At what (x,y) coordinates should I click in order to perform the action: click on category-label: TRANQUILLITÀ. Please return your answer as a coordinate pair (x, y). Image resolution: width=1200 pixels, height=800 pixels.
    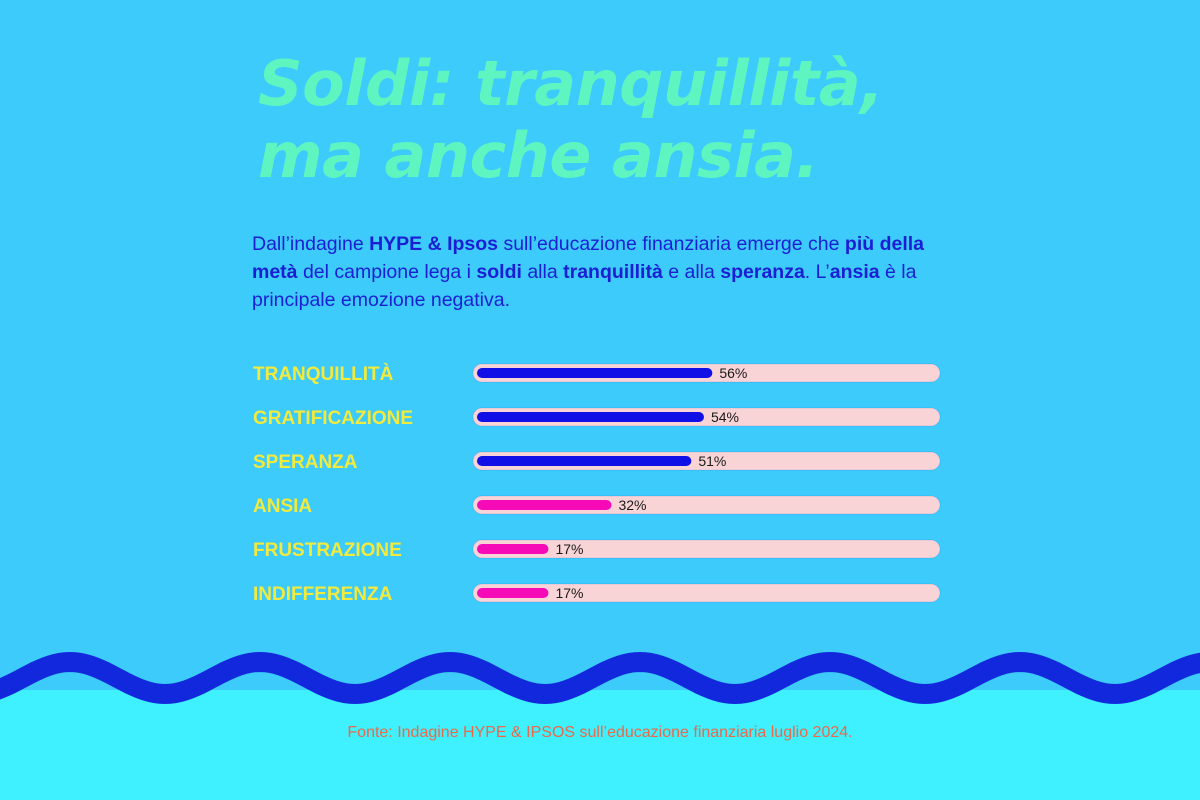
    Looking at the image, I should click on (323, 374).